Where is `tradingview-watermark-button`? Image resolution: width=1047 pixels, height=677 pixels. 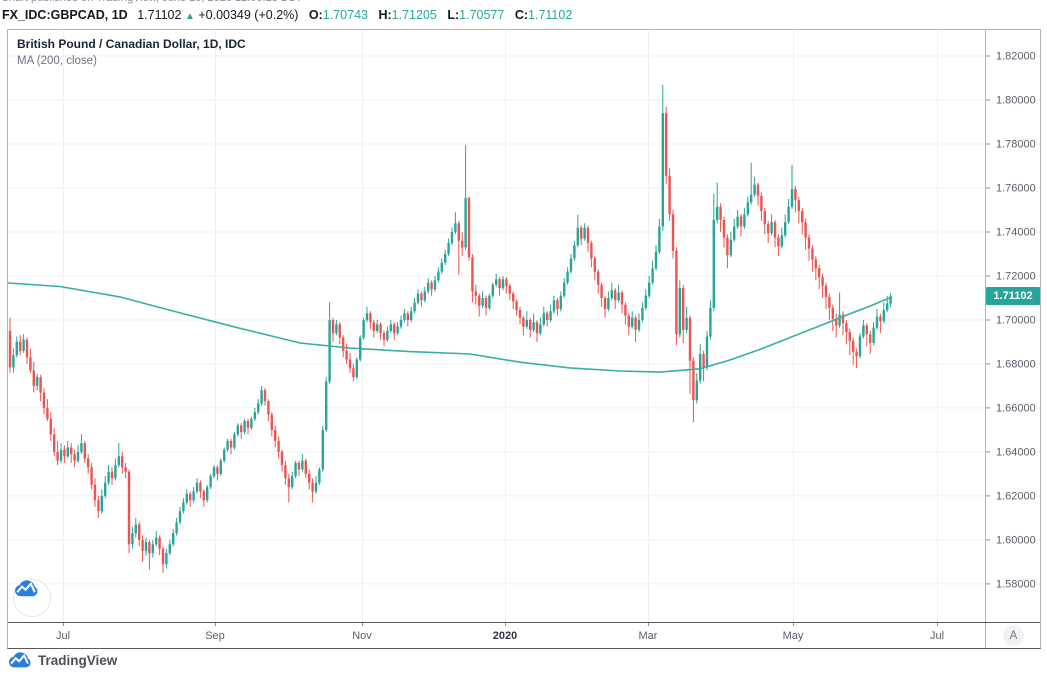
tradingview-watermark-button is located at coordinates (32, 598).